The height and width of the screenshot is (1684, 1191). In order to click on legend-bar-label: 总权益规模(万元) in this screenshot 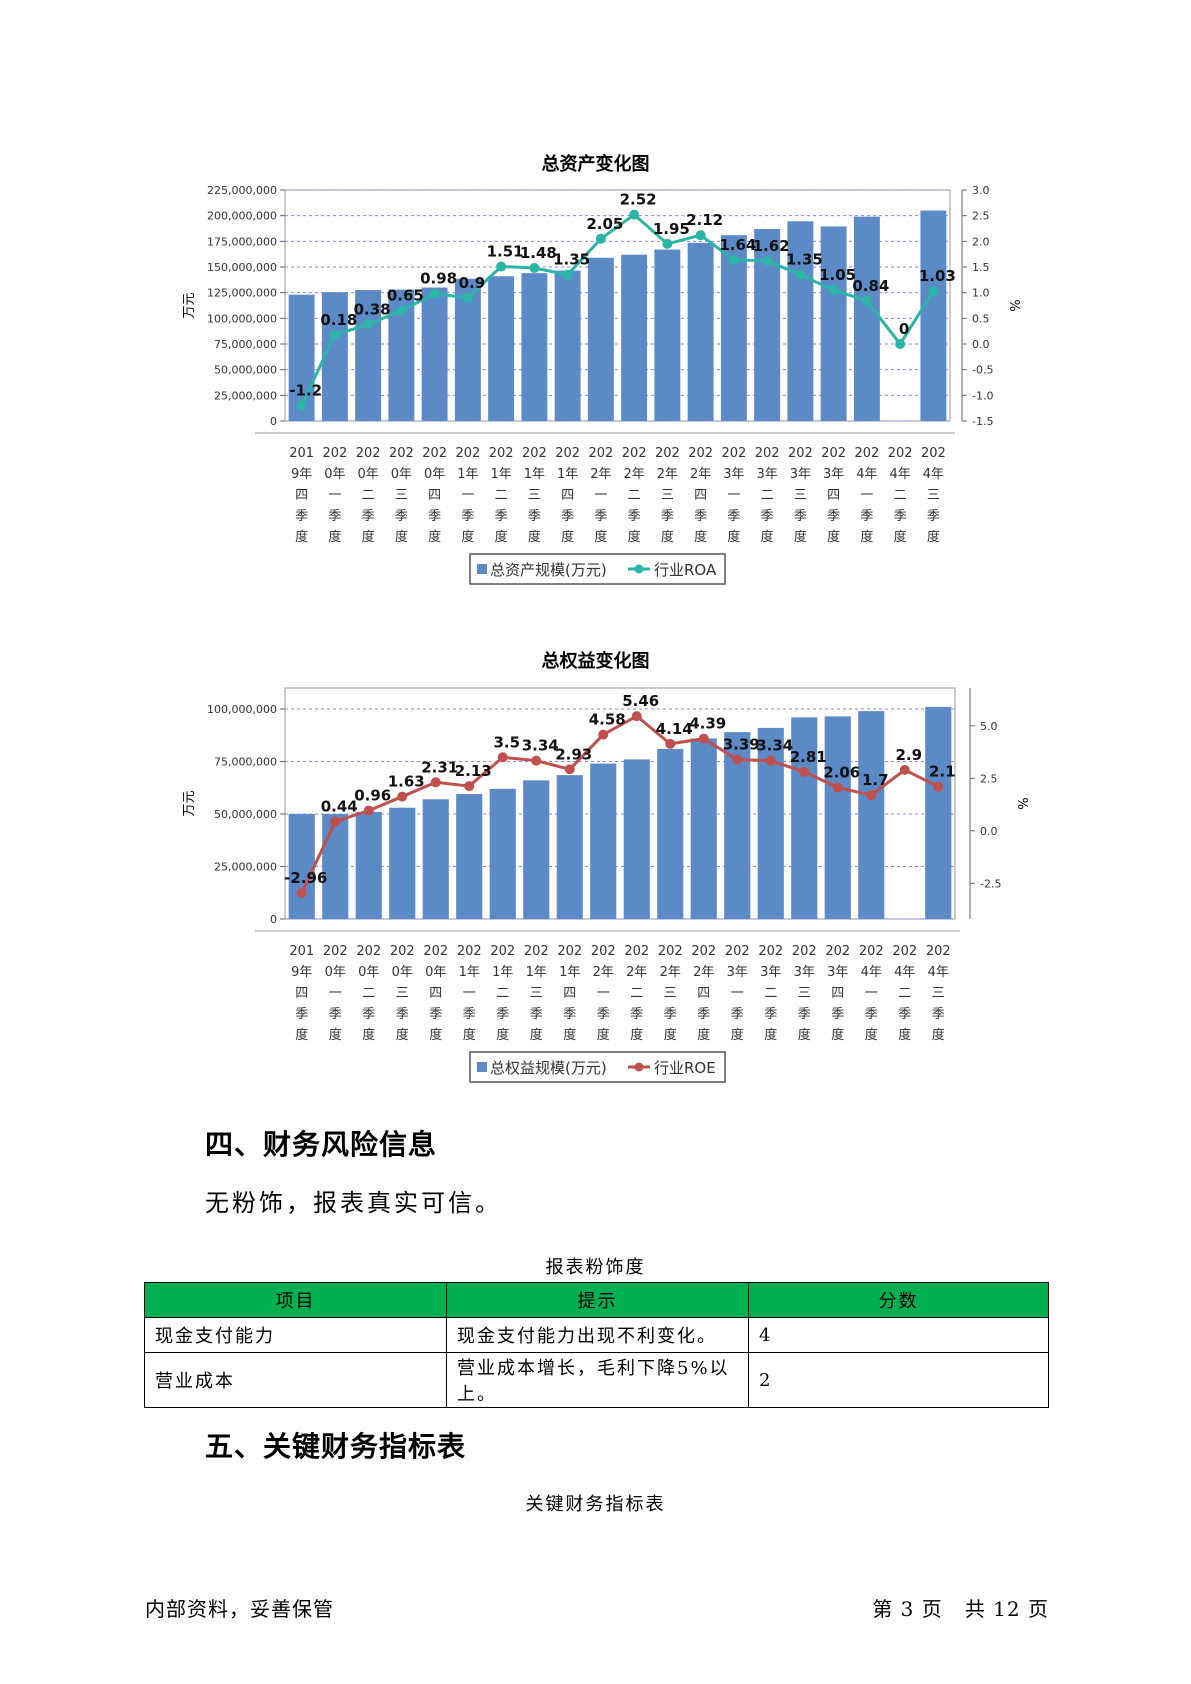, I will do `click(548, 1068)`.